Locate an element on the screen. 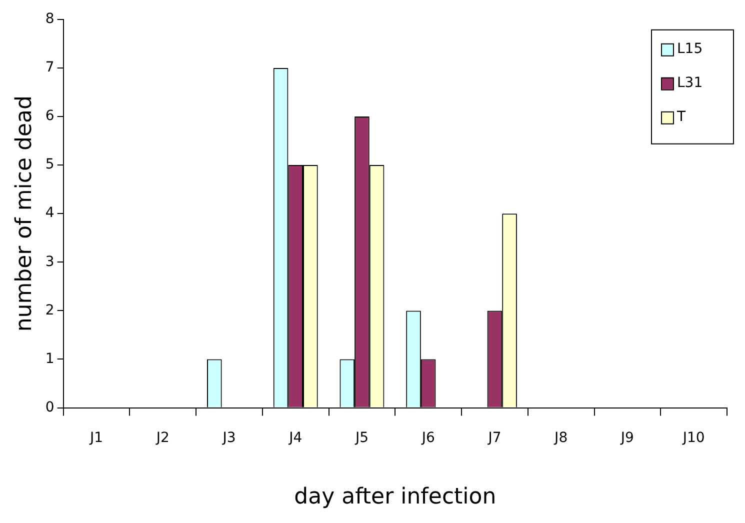 This screenshot has height=523, width=745. y-tick-label: 0 is located at coordinates (49, 407).